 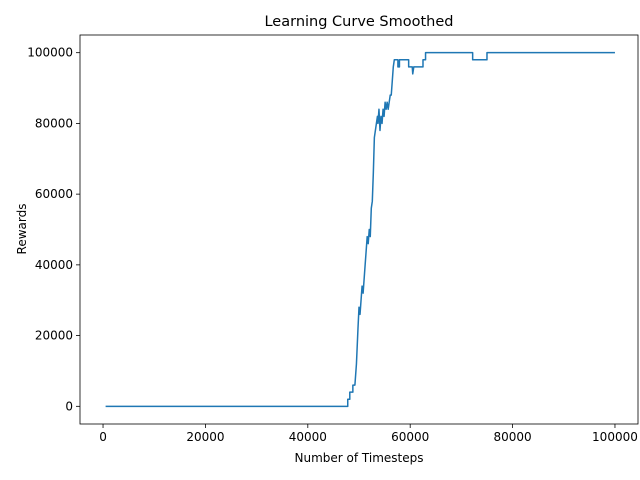 I want to click on x-tick-label: 60000, so click(x=410, y=437).